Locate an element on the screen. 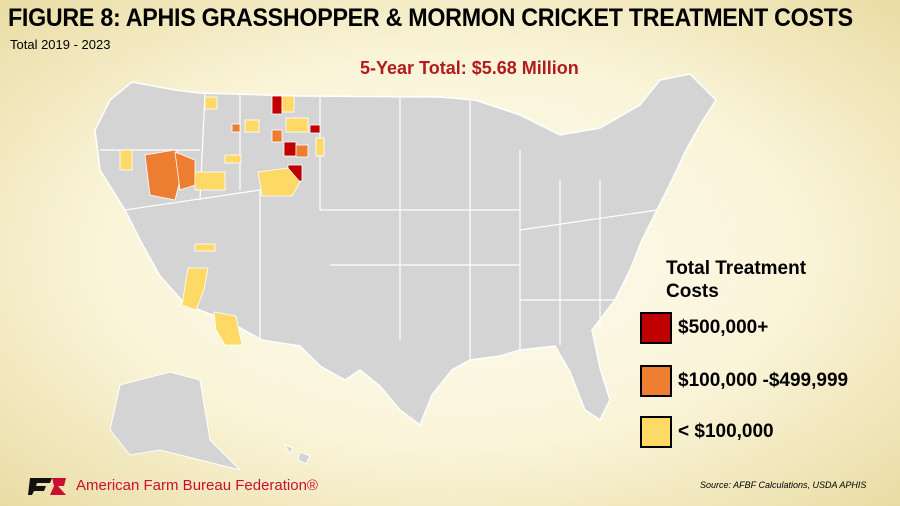 The width and height of the screenshot is (900, 506). total: 5-Year Total: $5.68 Million is located at coordinates (469, 68).